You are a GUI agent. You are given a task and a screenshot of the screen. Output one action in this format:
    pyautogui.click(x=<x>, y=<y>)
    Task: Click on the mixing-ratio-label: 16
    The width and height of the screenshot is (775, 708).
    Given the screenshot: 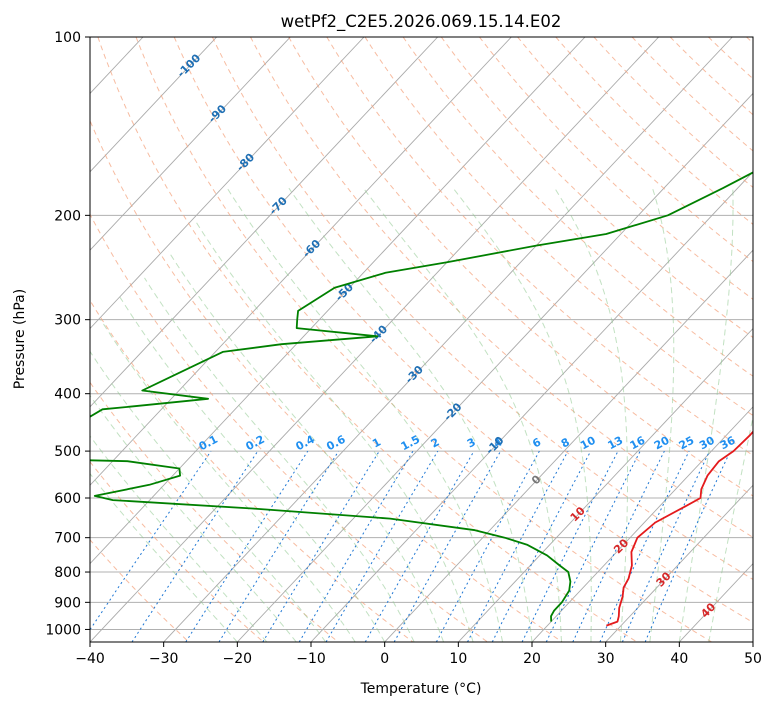 What is the action you would take?
    pyautogui.click(x=638, y=443)
    